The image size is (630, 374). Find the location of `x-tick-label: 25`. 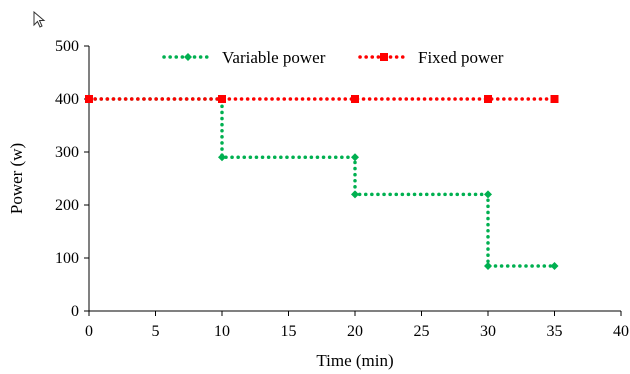

x-tick-label: 25 is located at coordinates (422, 331).